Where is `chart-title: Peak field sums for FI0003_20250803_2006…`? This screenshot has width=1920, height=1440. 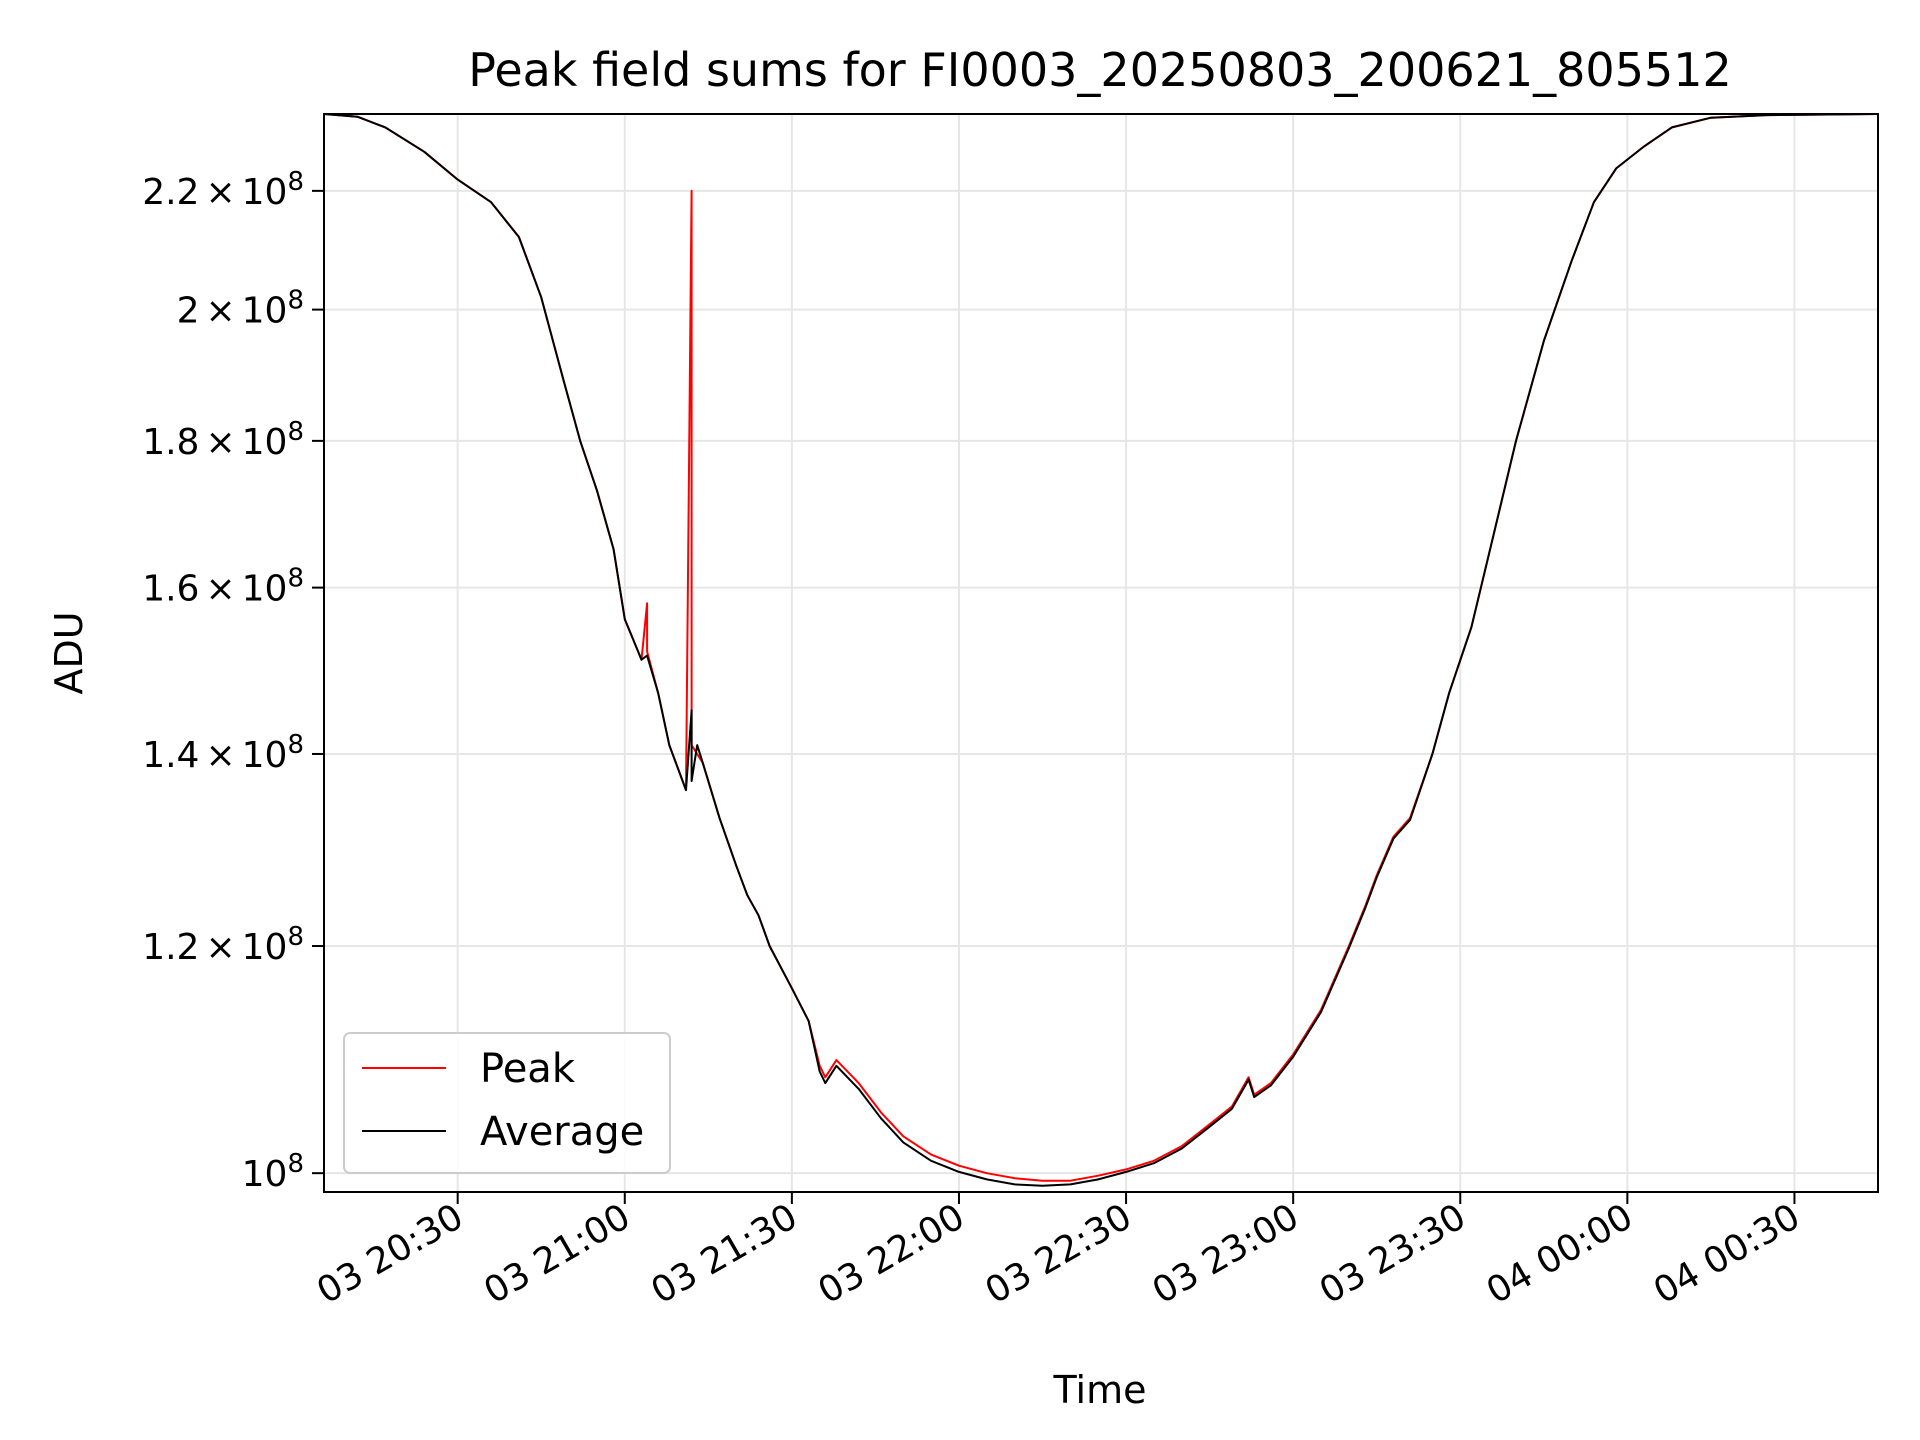 chart-title: Peak field sums for FI0003_20250803_2006… is located at coordinates (1100, 70).